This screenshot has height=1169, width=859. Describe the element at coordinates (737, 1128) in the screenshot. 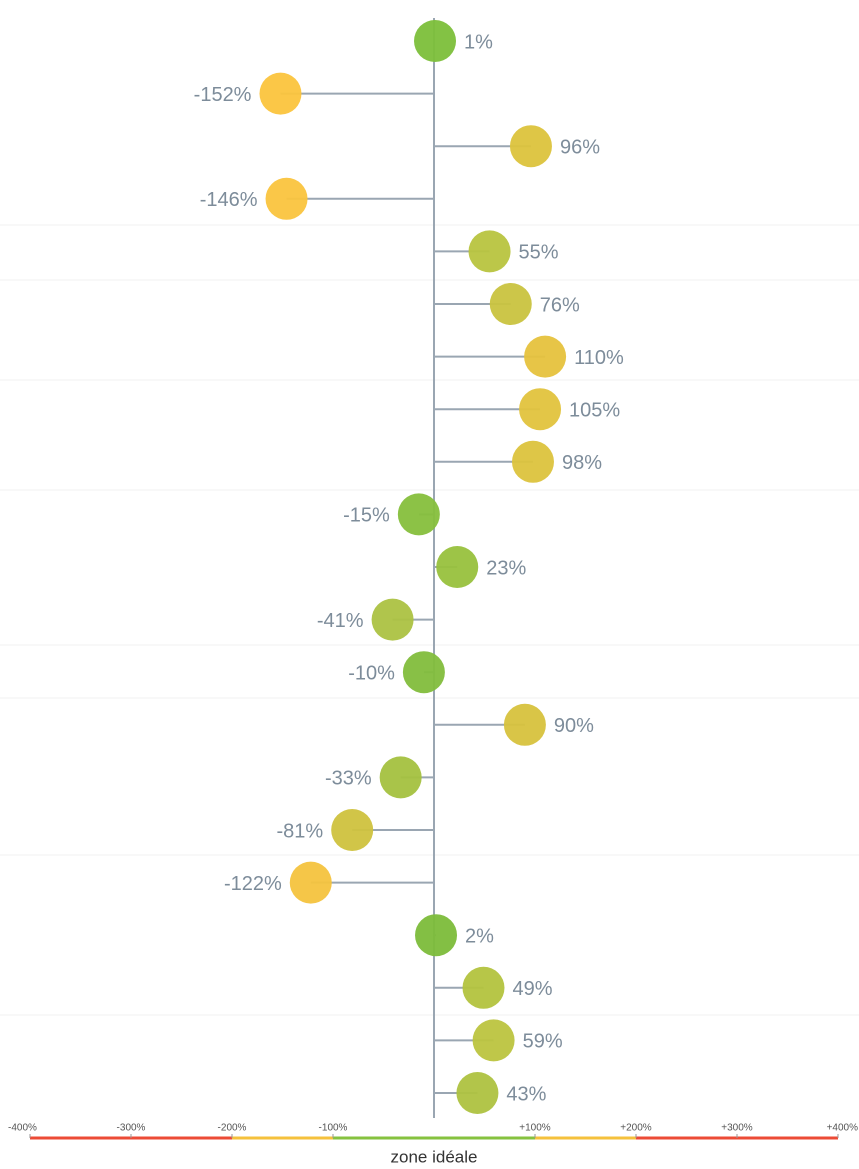

I see `x-tick-label: +300%` at that location.